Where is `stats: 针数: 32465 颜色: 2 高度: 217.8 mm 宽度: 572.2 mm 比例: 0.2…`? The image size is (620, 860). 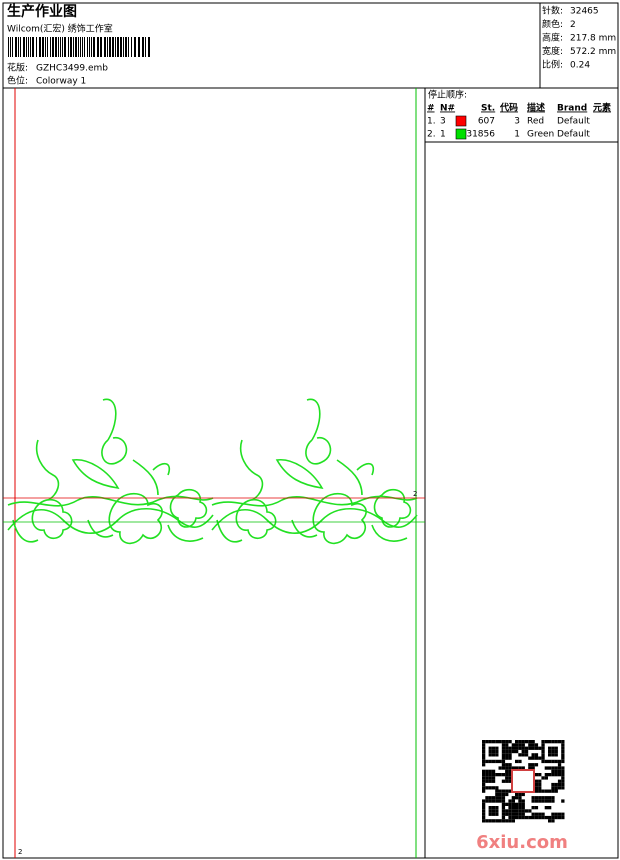 stats: 针数: 32465 颜色: 2 高度: 217.8 mm 宽度: 572.2 mm 比例: 0.2… is located at coordinates (579, 38).